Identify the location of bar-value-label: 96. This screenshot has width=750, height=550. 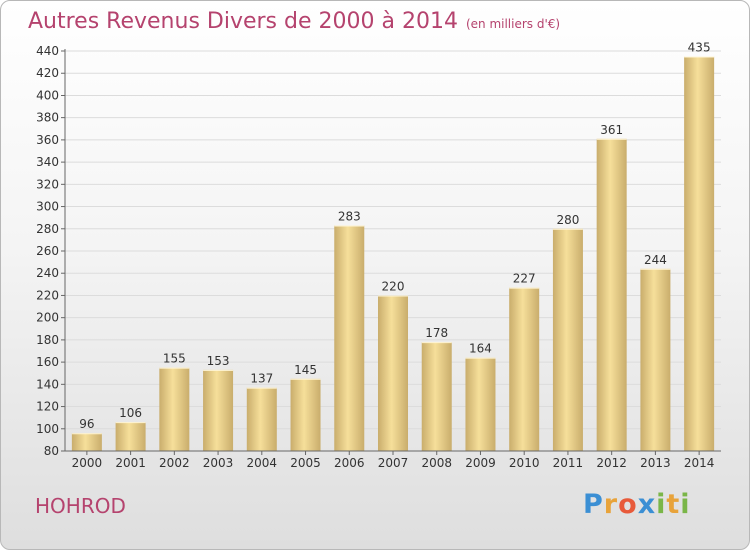
(86, 424).